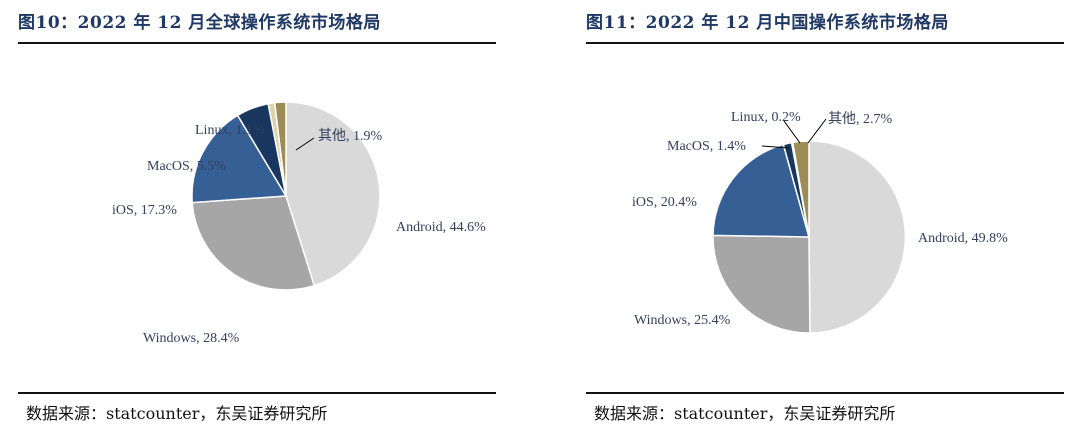 The height and width of the screenshot is (430, 1080). What do you see at coordinates (230, 130) in the screenshot?
I see `slice-label: Linux, 1.1%` at bounding box center [230, 130].